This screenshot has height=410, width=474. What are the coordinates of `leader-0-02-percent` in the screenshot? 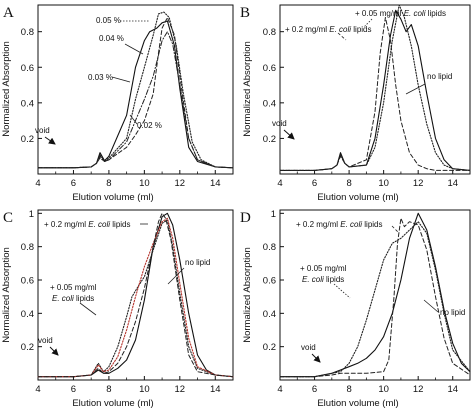 It's located at (133, 119).